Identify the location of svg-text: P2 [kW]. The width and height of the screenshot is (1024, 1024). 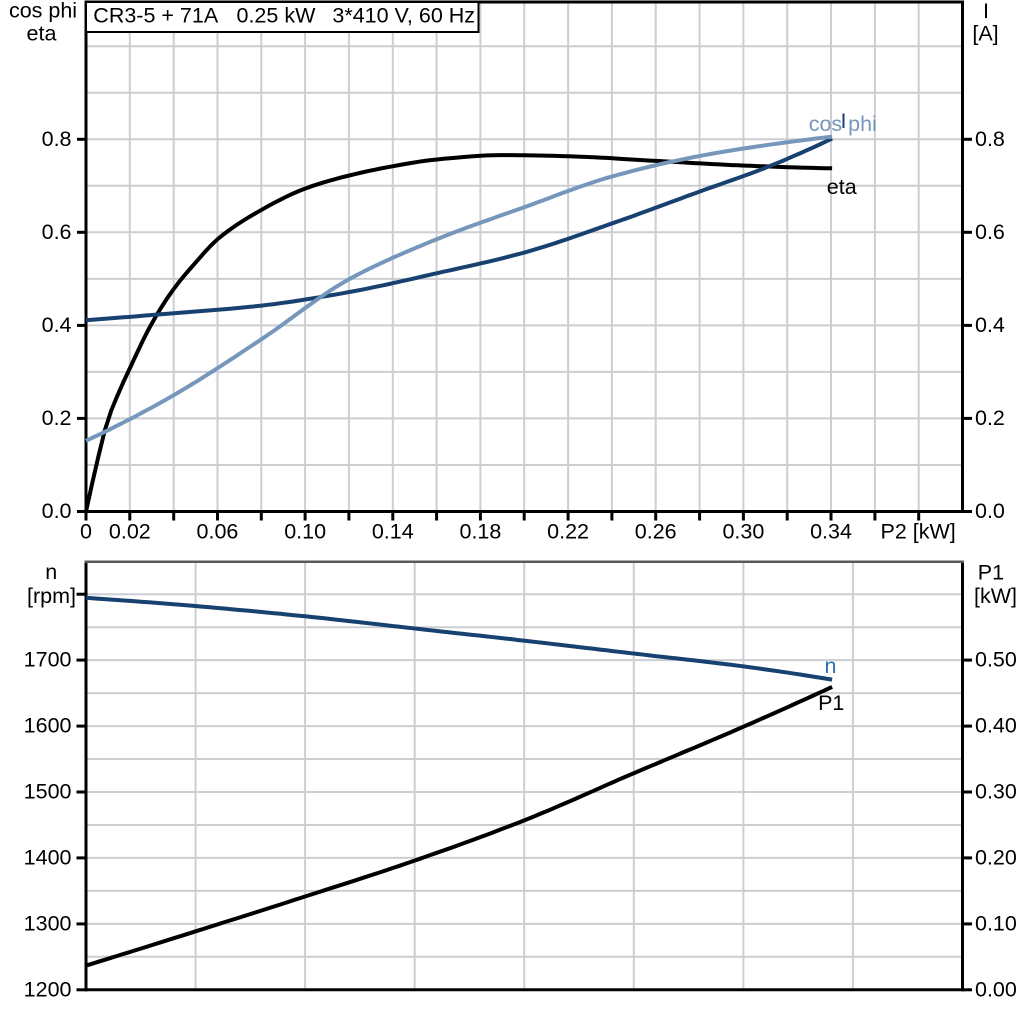
(918, 532).